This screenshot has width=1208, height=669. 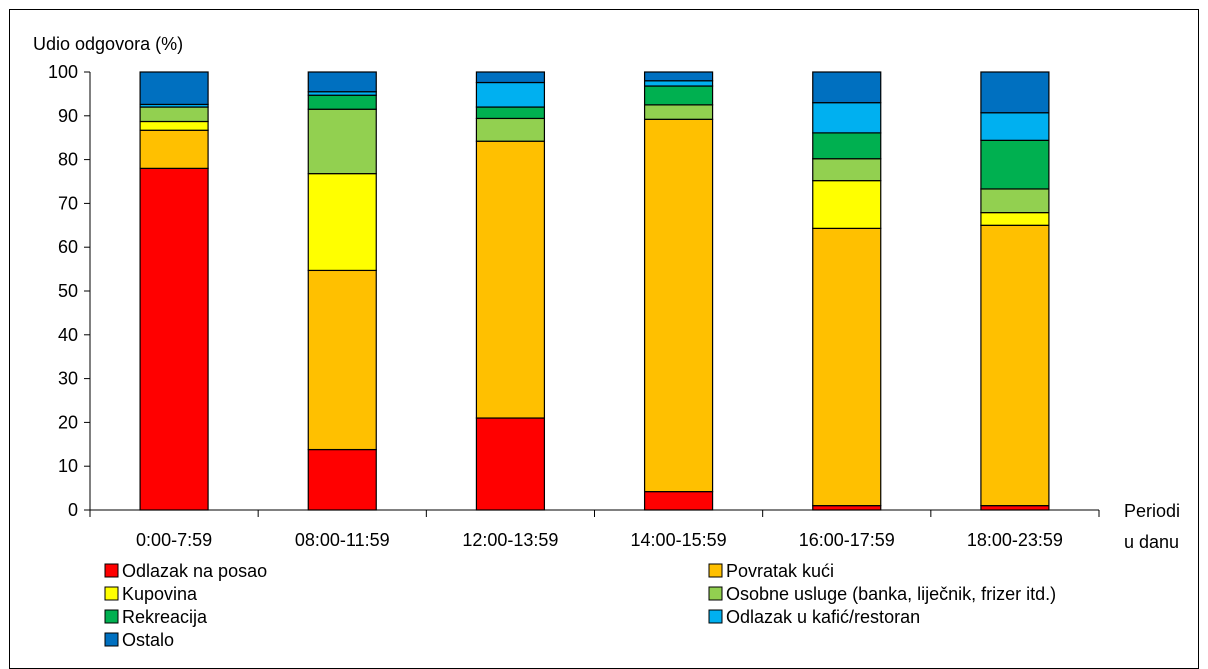 What do you see at coordinates (63, 72) in the screenshot?
I see `y-tick-label: 100` at bounding box center [63, 72].